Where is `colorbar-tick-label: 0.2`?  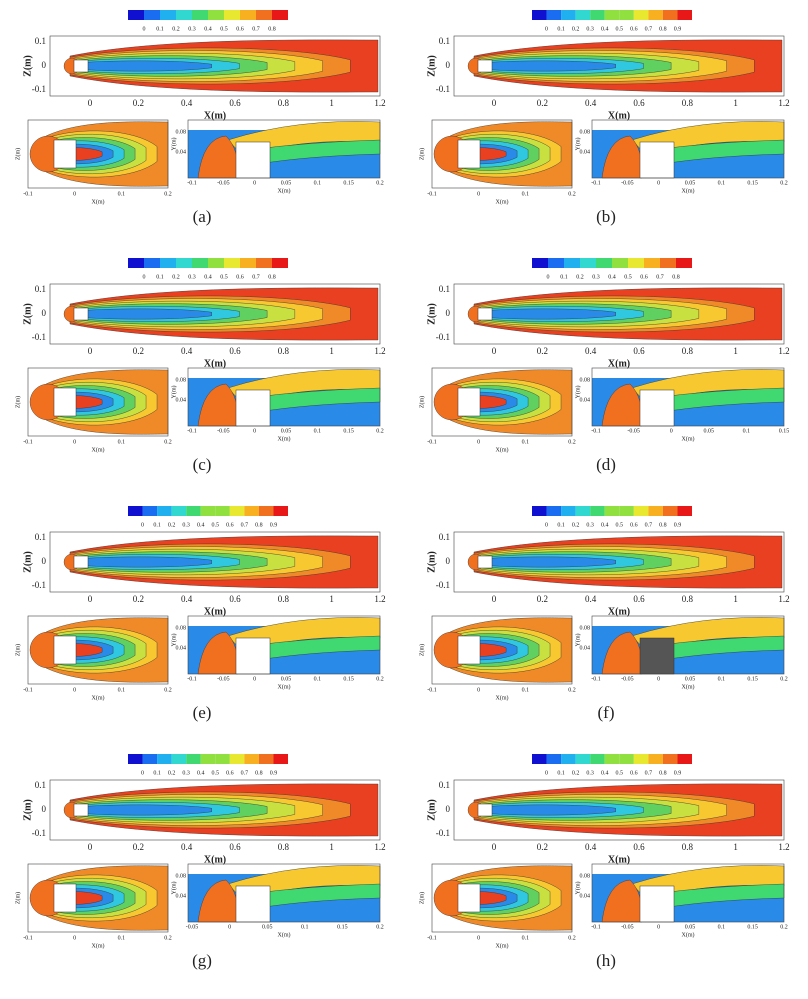 colorbar-tick-label: 0.2 is located at coordinates (172, 525).